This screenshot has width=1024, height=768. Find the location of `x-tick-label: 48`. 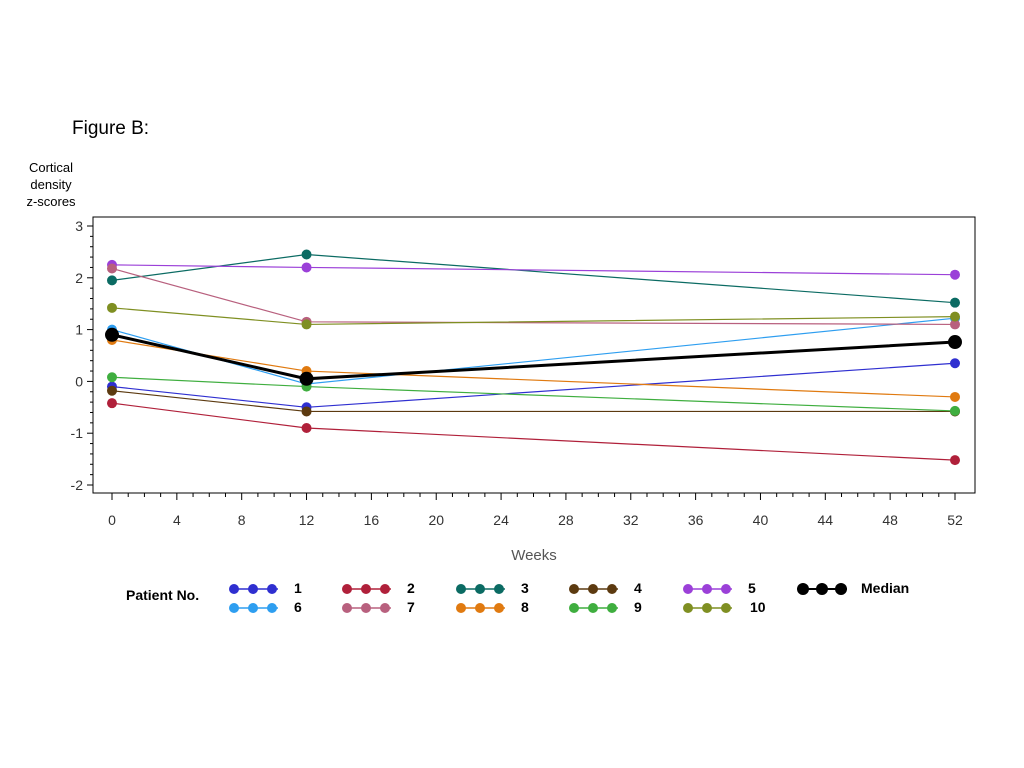

x-tick-label: 48 is located at coordinates (890, 520).